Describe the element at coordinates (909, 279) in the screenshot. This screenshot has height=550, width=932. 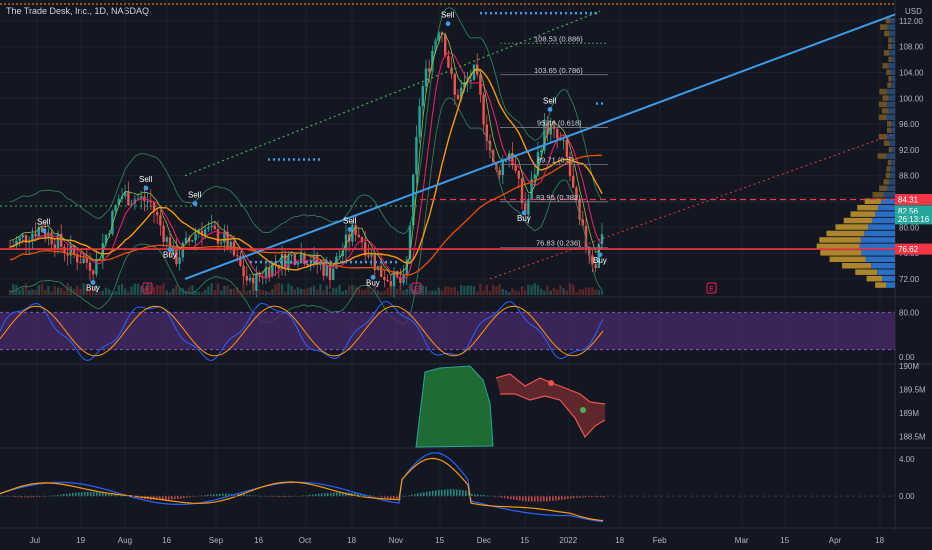
I see `price-axis-tick-label: 72.00` at that location.